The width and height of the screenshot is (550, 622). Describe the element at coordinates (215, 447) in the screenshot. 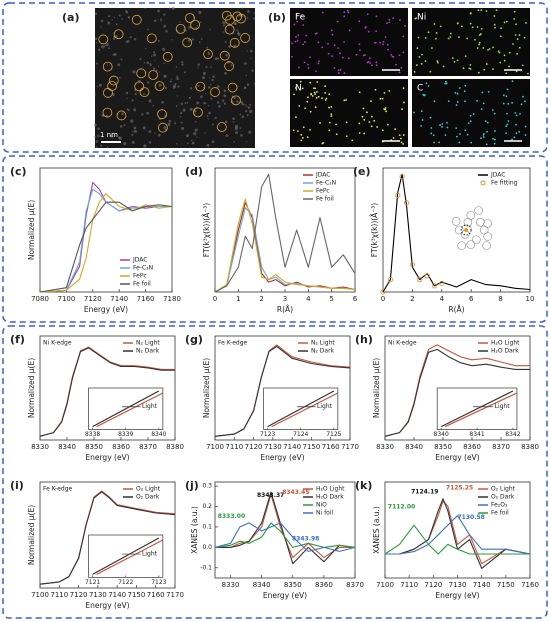

I see `x-tick-label: 7100` at that location.